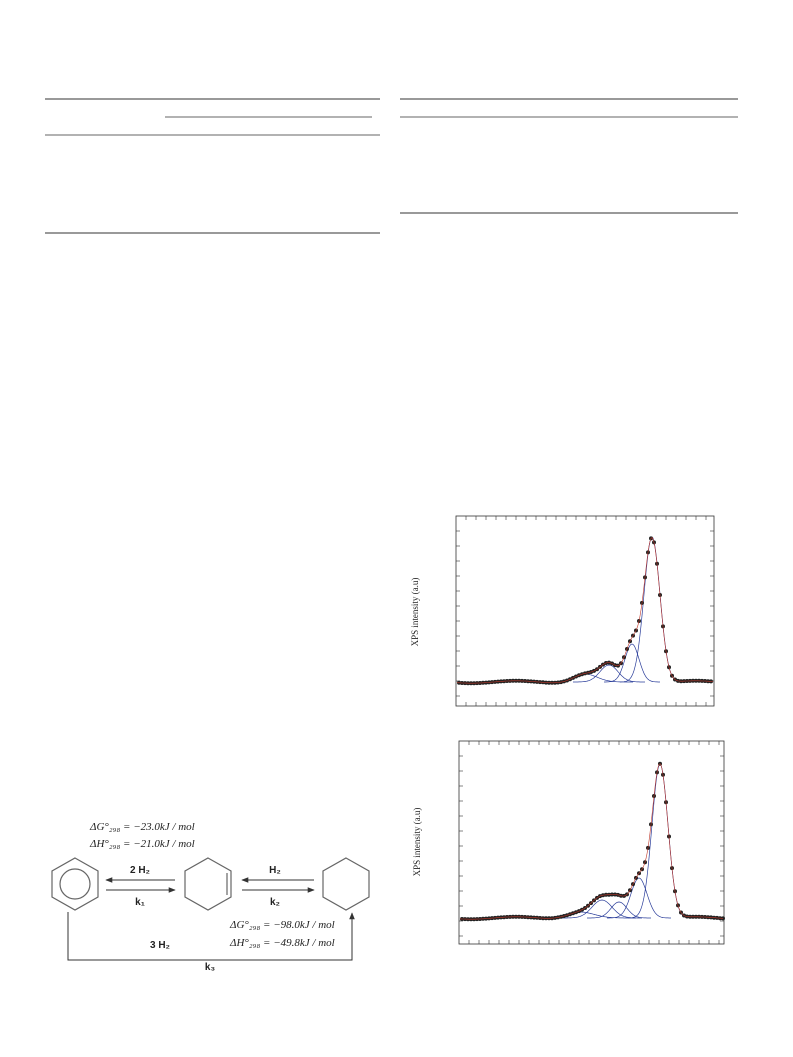  Describe the element at coordinates (569, 156) in the screenshot. I see `table-rules-right` at that location.